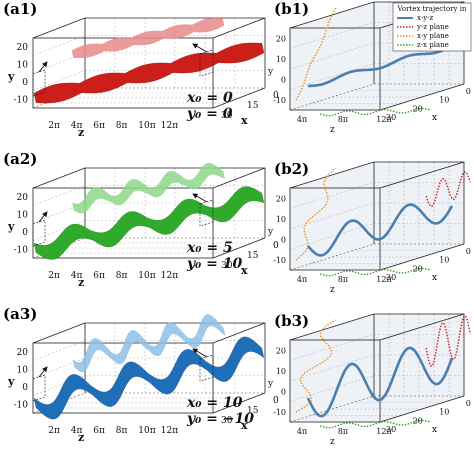  I want to click on x-tick-label: 15, so click(253, 256).